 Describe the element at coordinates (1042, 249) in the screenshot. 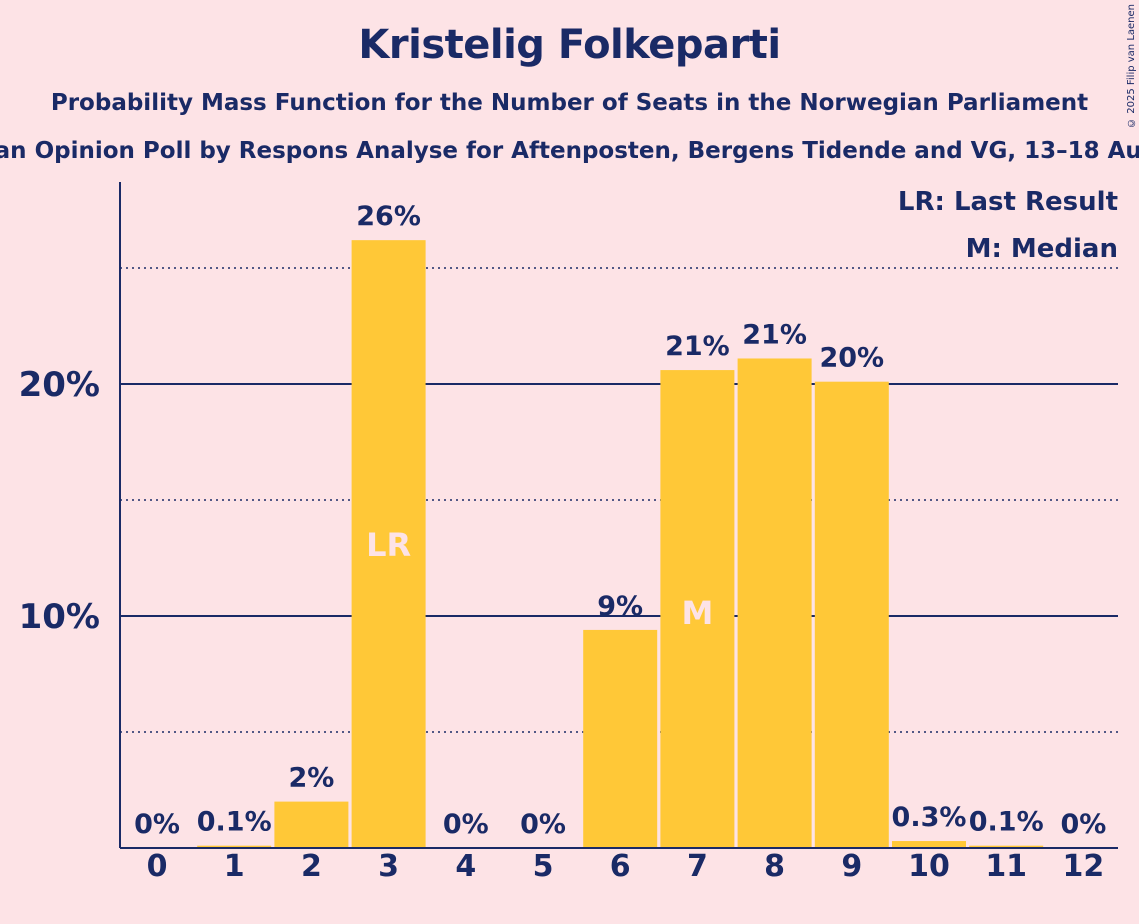

I see `legend-entry: M: Median` at that location.